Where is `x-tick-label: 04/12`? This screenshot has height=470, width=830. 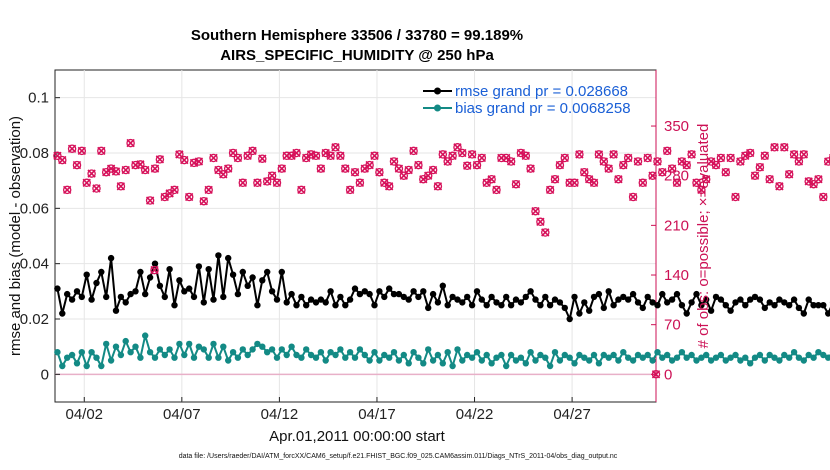
x-tick-label: 04/12 is located at coordinates (280, 414).